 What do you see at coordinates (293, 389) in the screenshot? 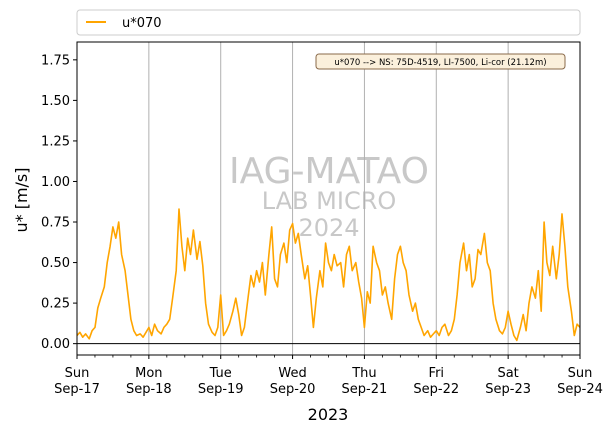
I see `x-tick-date-3: Sep-20` at bounding box center [293, 389].